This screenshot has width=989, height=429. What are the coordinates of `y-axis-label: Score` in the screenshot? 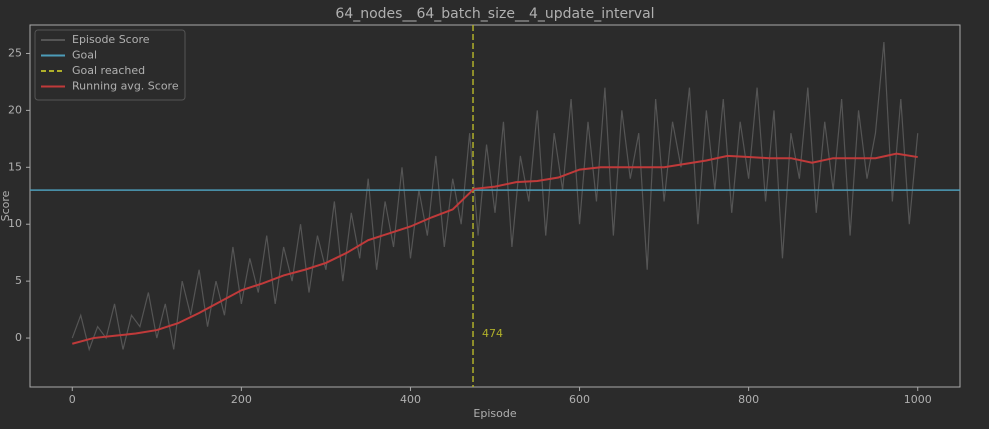 It's located at (6, 205).